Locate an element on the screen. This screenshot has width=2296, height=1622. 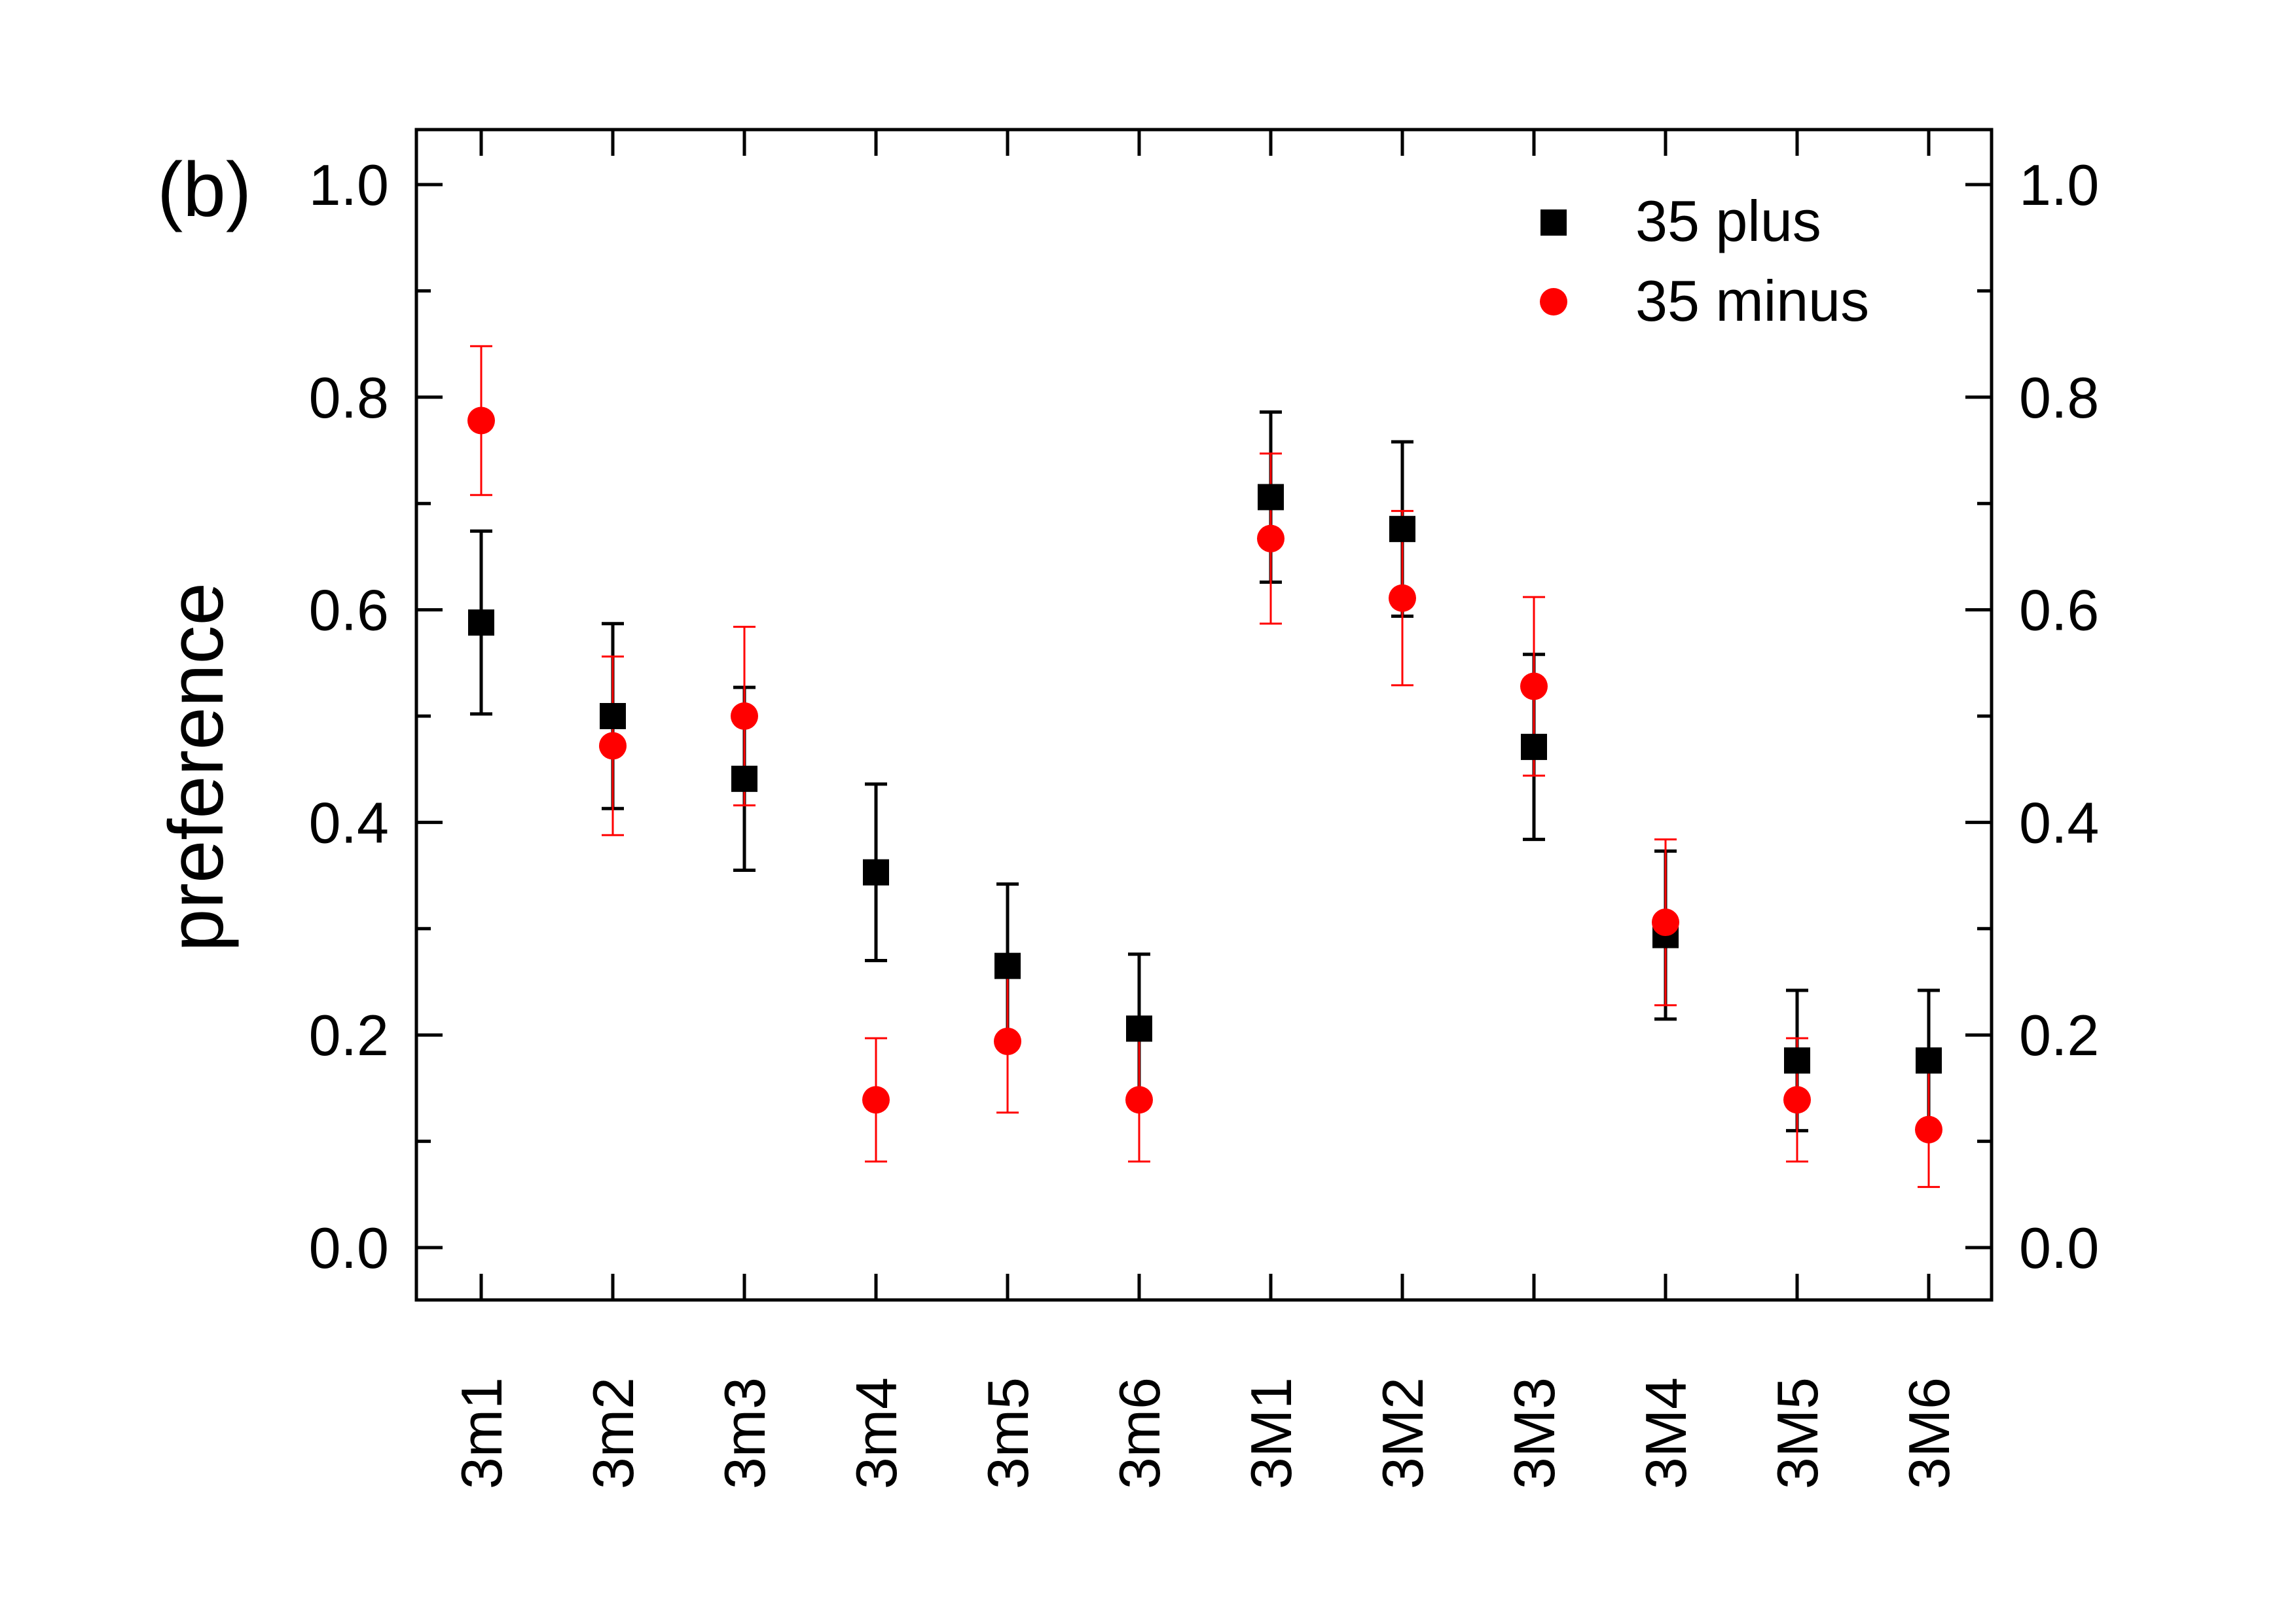
point-minus-3M3 is located at coordinates (1534, 686).